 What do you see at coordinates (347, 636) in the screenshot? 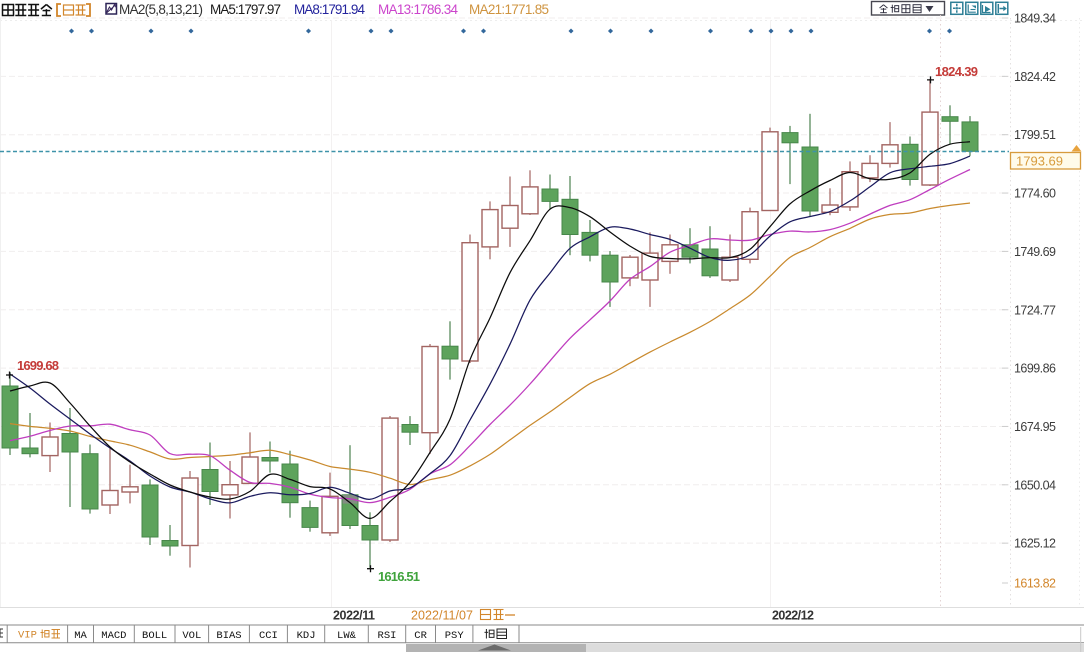
I see `svg-text: LW&` at bounding box center [347, 636].